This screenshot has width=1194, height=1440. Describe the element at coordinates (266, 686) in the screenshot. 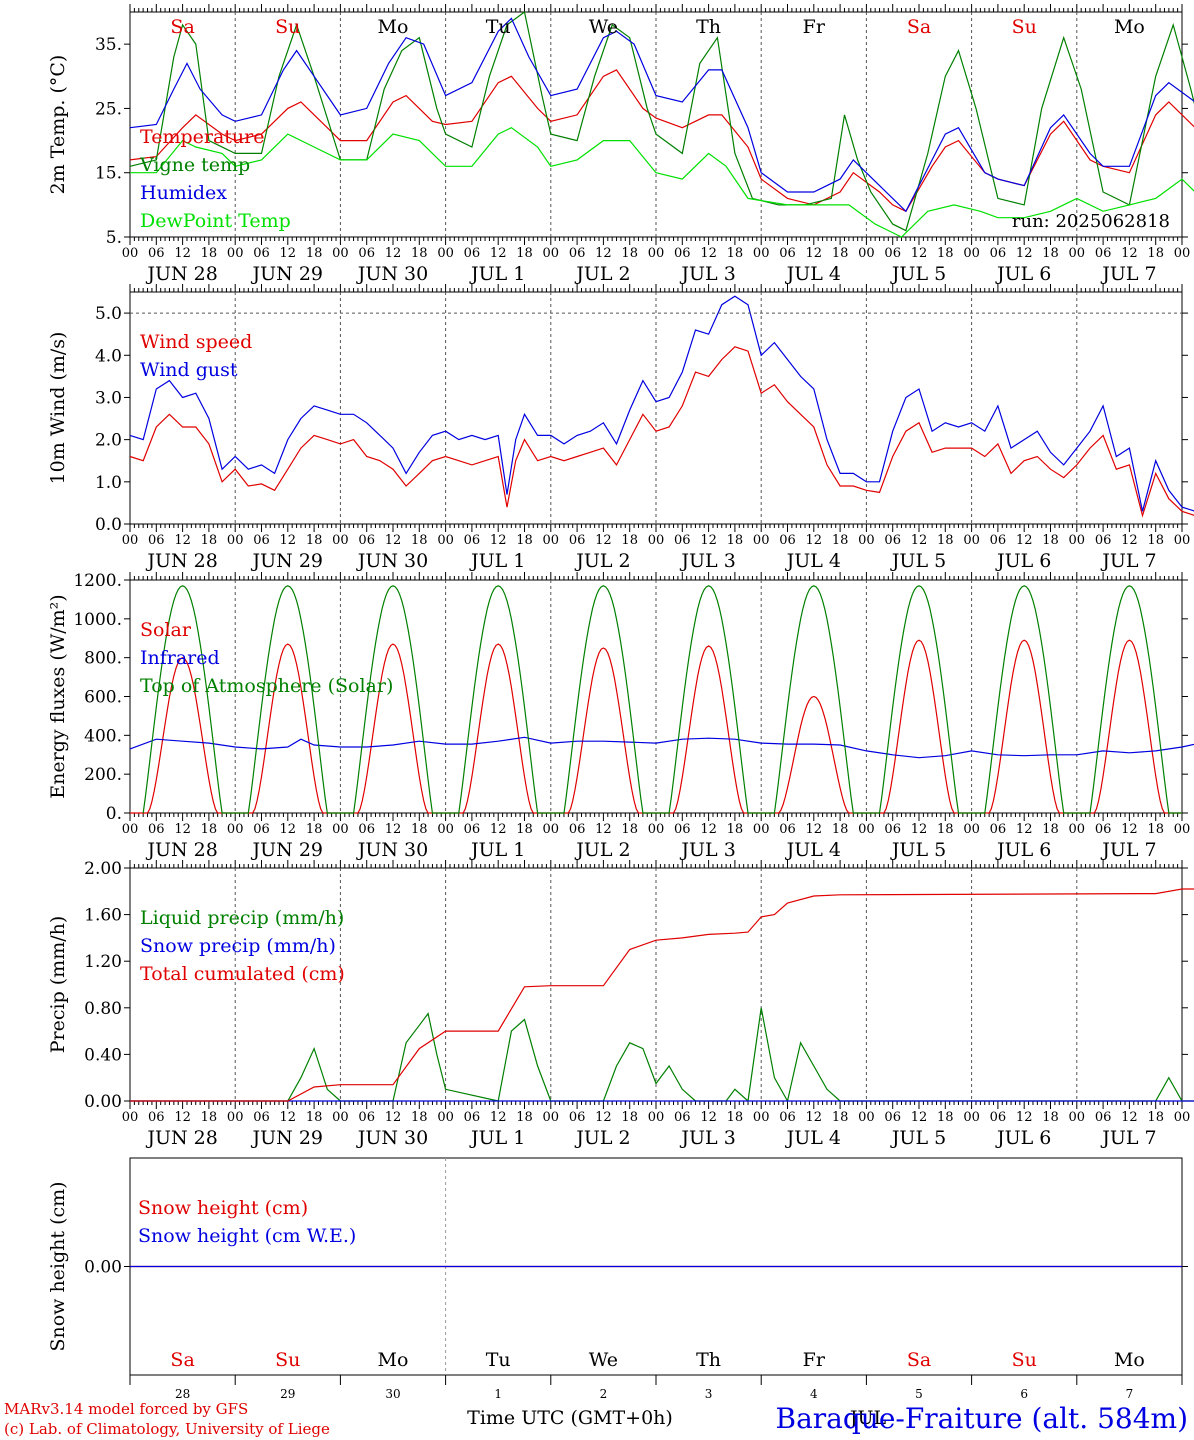

I see `legend-entry: Top of Atmosphere (Solar)` at that location.